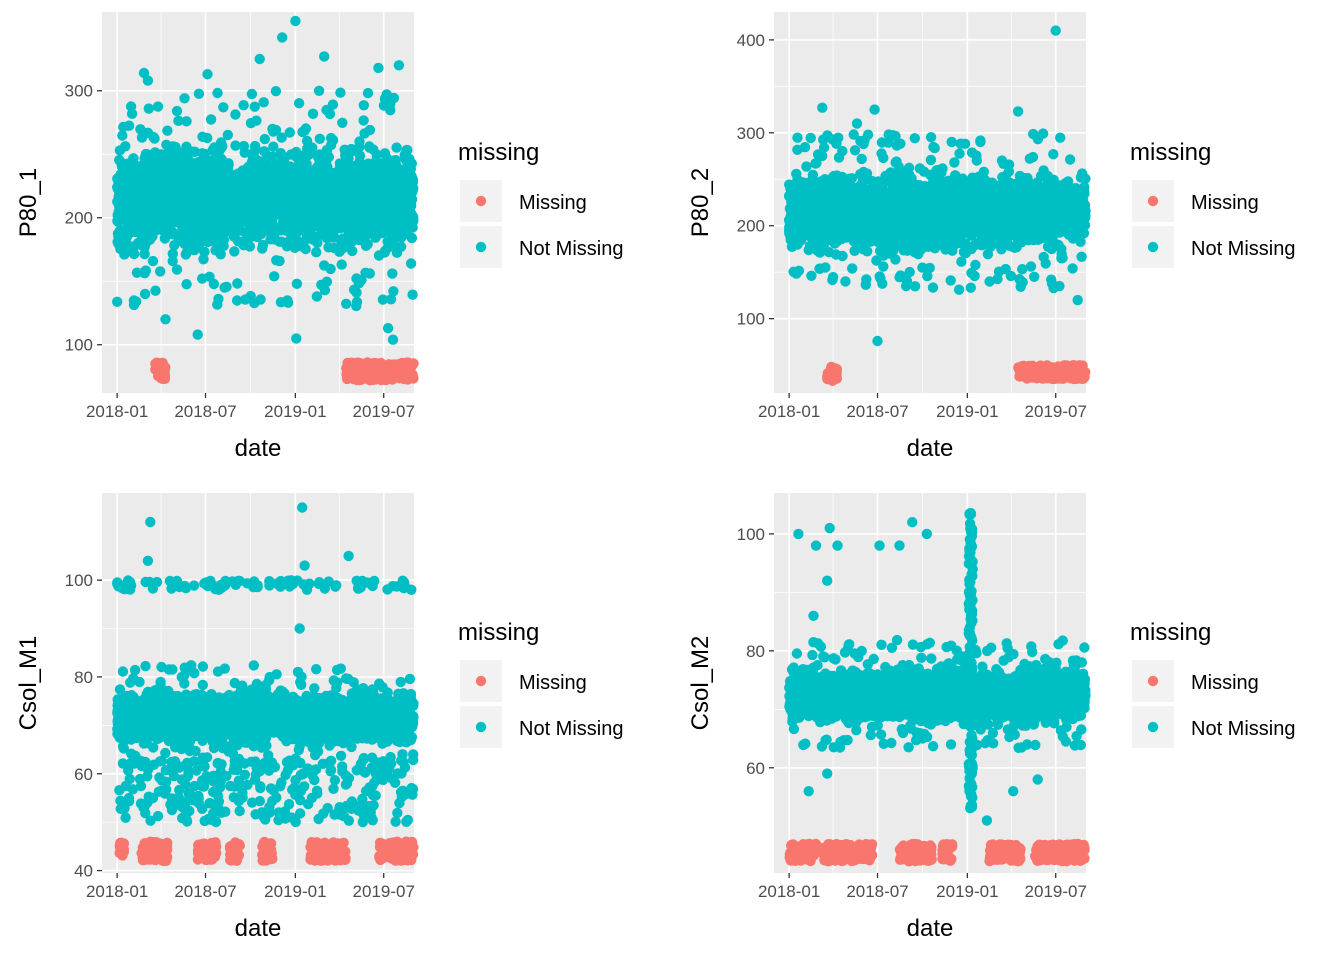 The image size is (1344, 965). Describe the element at coordinates (28, 202) in the screenshot. I see `y-axis-title: P80_1` at that location.